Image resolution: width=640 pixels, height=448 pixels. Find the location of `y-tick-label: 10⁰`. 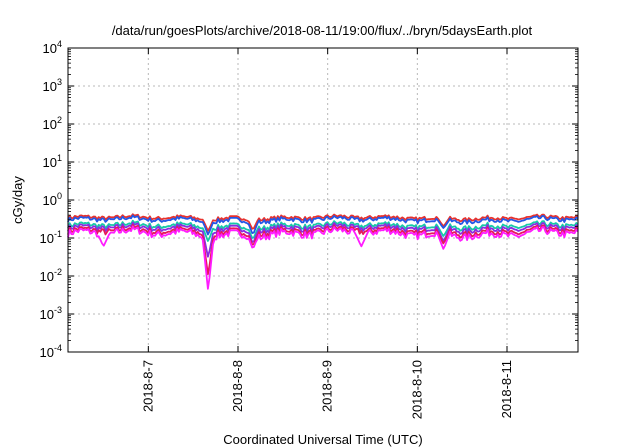

y-tick-label: 10⁰ is located at coordinates (52, 199).